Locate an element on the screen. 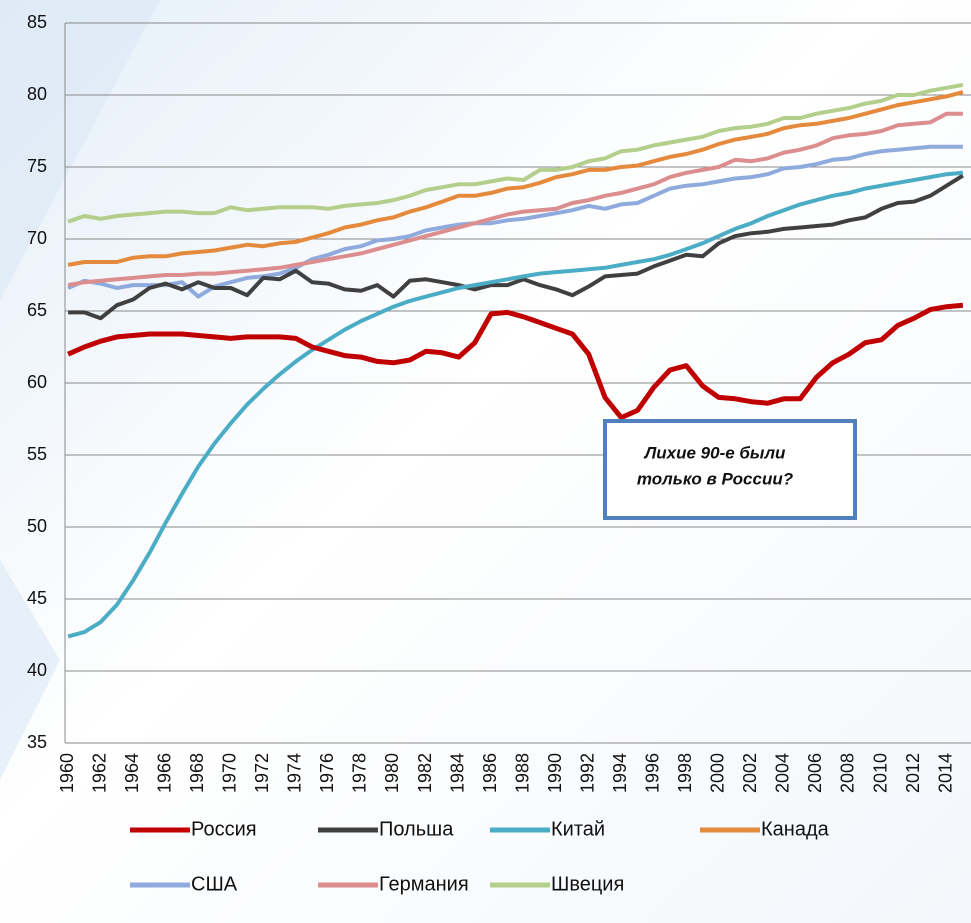 Image resolution: width=971 pixels, height=923 pixels. x-tick-label: 2010 is located at coordinates (880, 773).